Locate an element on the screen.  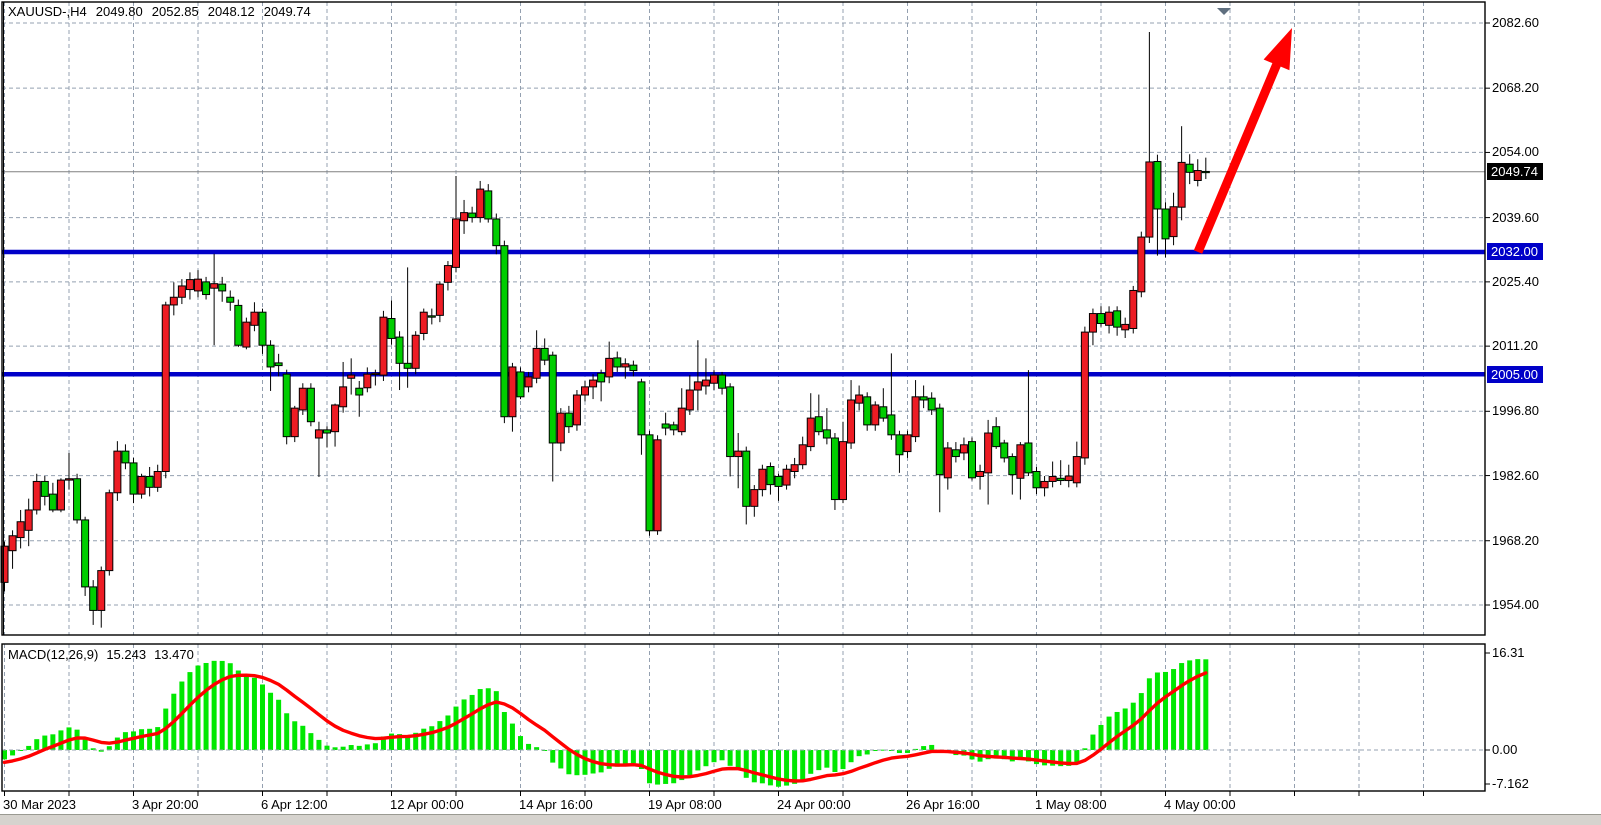
scroll-to-end-icon is located at coordinates (1224, 11).